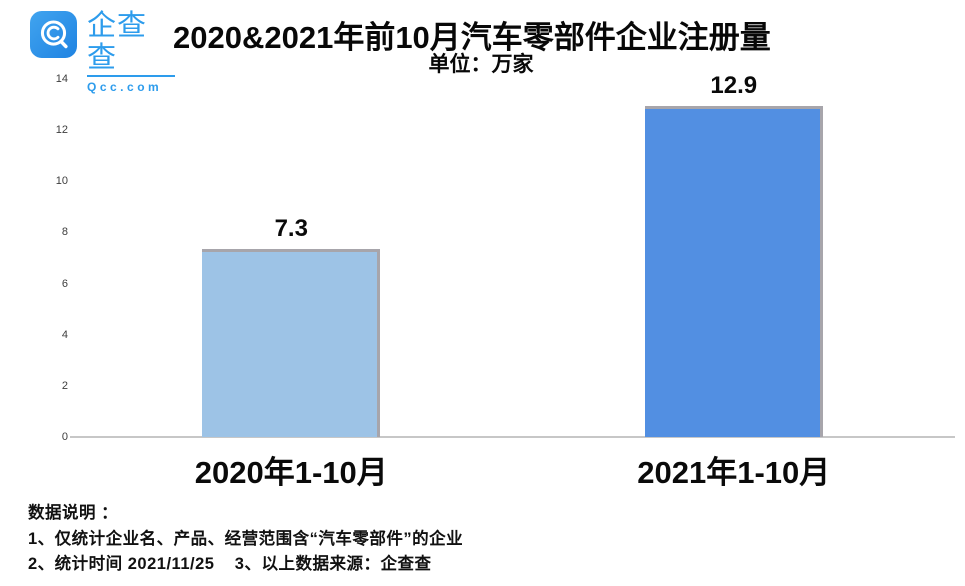 This screenshot has width=965, height=586. I want to click on x-axis-category-label: 2021年1-10月, so click(734, 472).